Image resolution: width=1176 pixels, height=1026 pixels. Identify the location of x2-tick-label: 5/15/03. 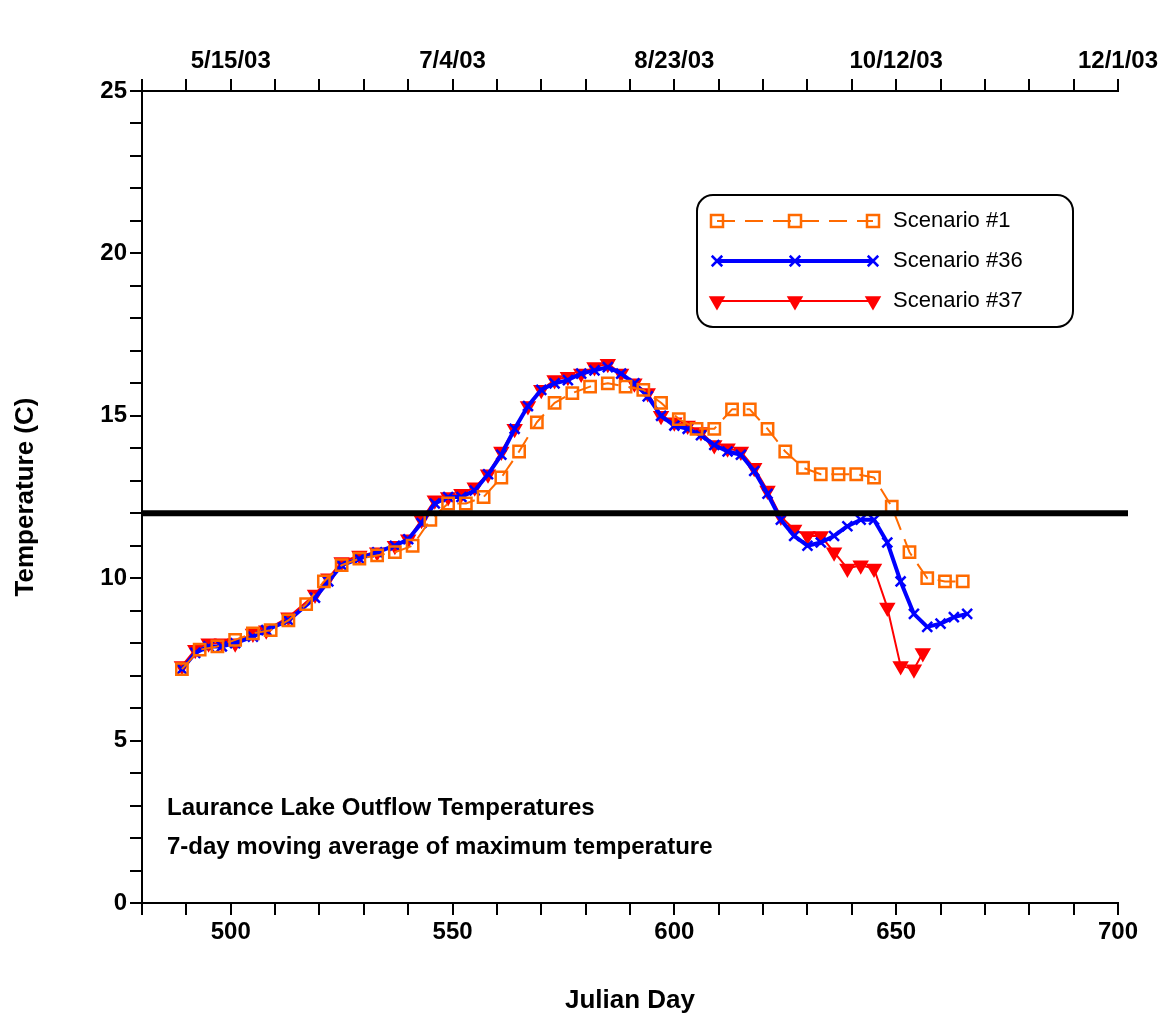
(230, 60).